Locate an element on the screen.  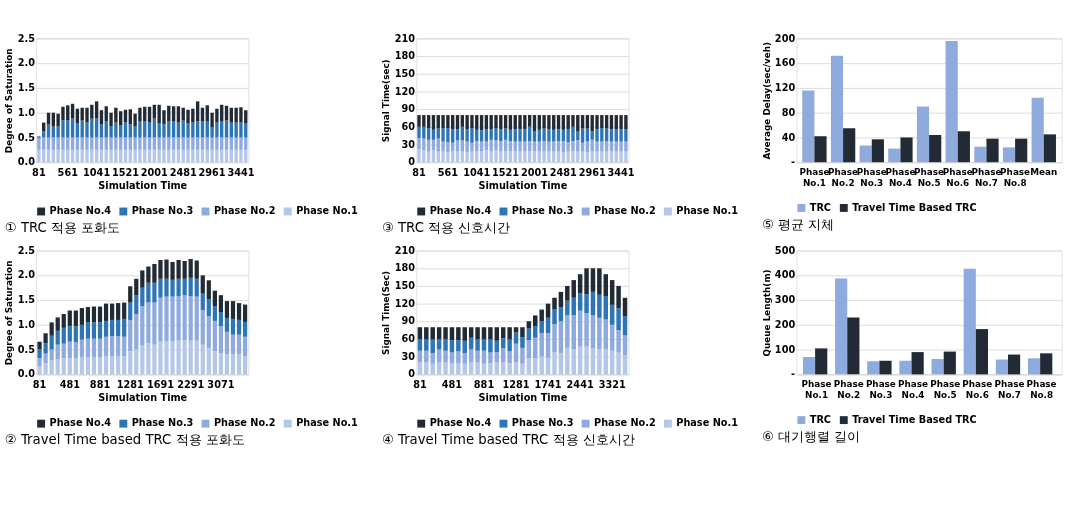
y-tick-label: 1.5 is located at coordinates (26, 300).